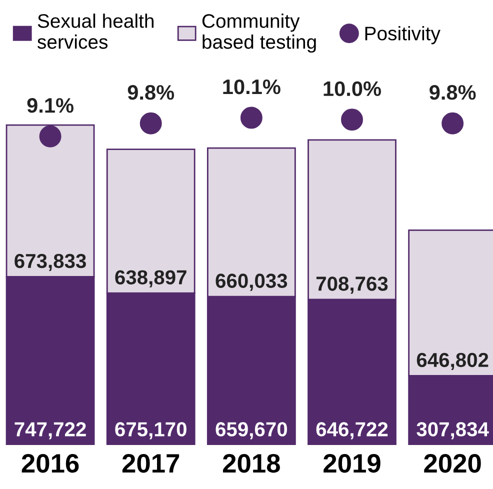 The width and height of the screenshot is (493, 489). What do you see at coordinates (95, 31) in the screenshot?
I see `legend-label: Sexual health services` at bounding box center [95, 31].